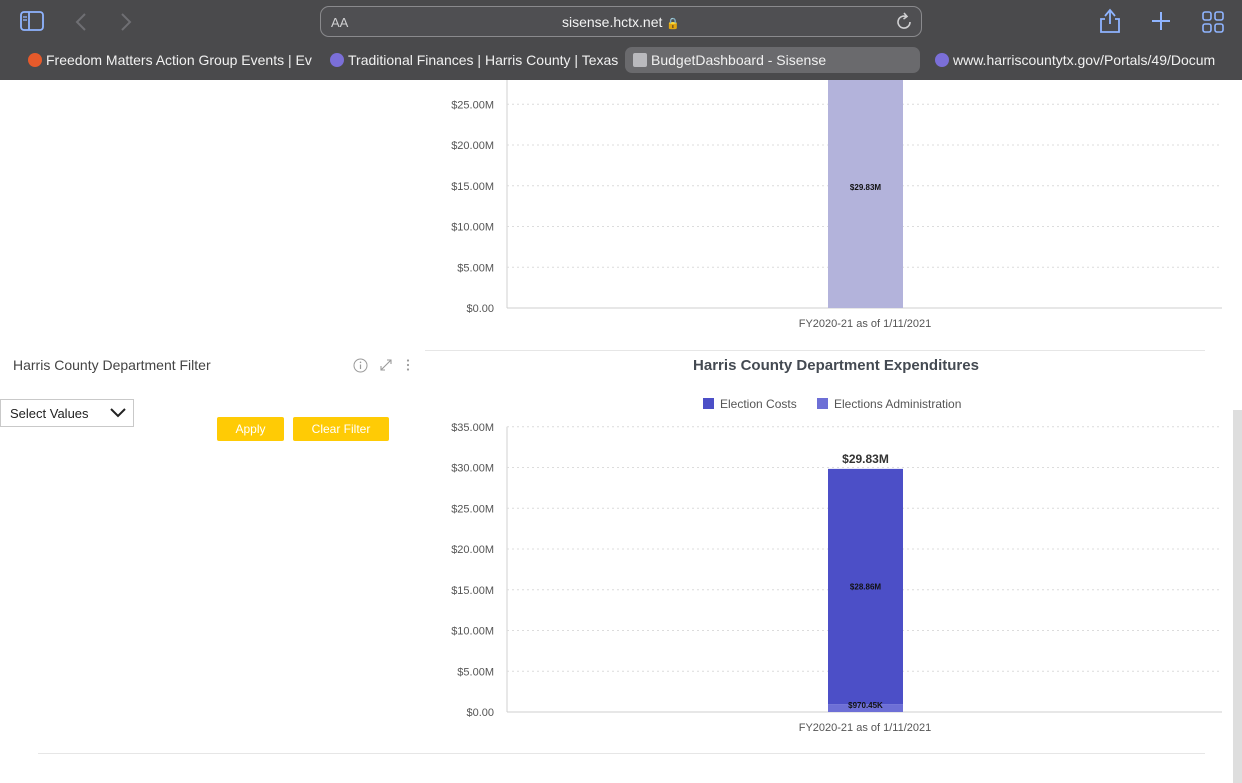 The width and height of the screenshot is (1242, 783). I want to click on select-value: Select Values, so click(49, 413).